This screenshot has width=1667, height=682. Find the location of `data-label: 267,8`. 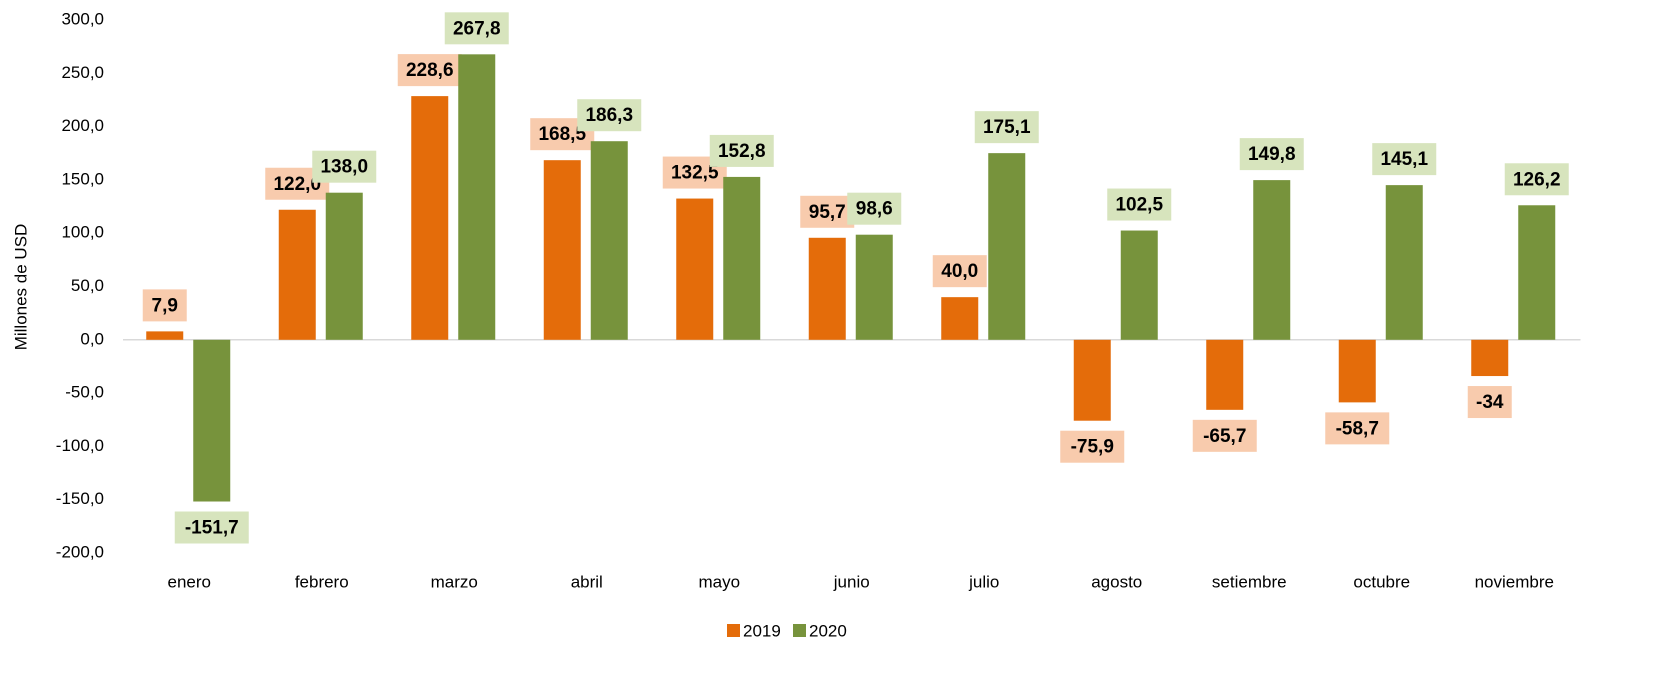

data-label: 267,8 is located at coordinates (477, 28).